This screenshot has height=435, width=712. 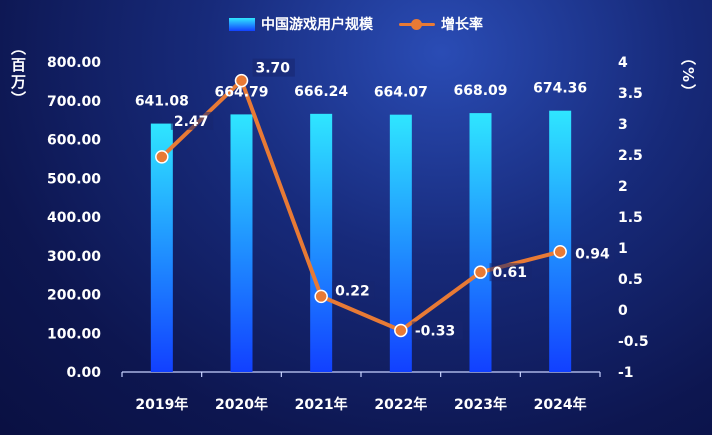 I want to click on legend-label-growth-rate: 增长率, so click(x=462, y=25).